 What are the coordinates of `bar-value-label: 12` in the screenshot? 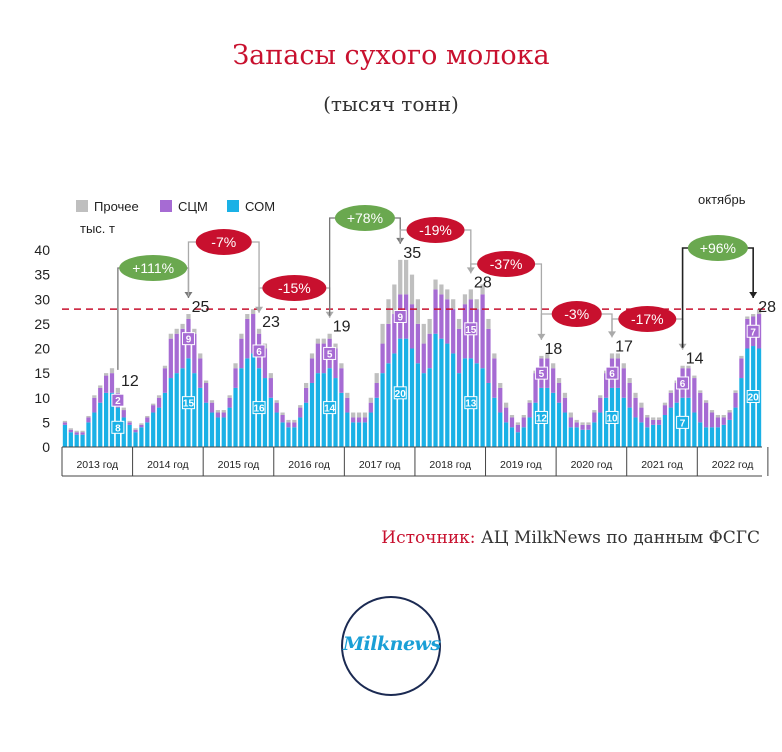 It's located at (542, 418).